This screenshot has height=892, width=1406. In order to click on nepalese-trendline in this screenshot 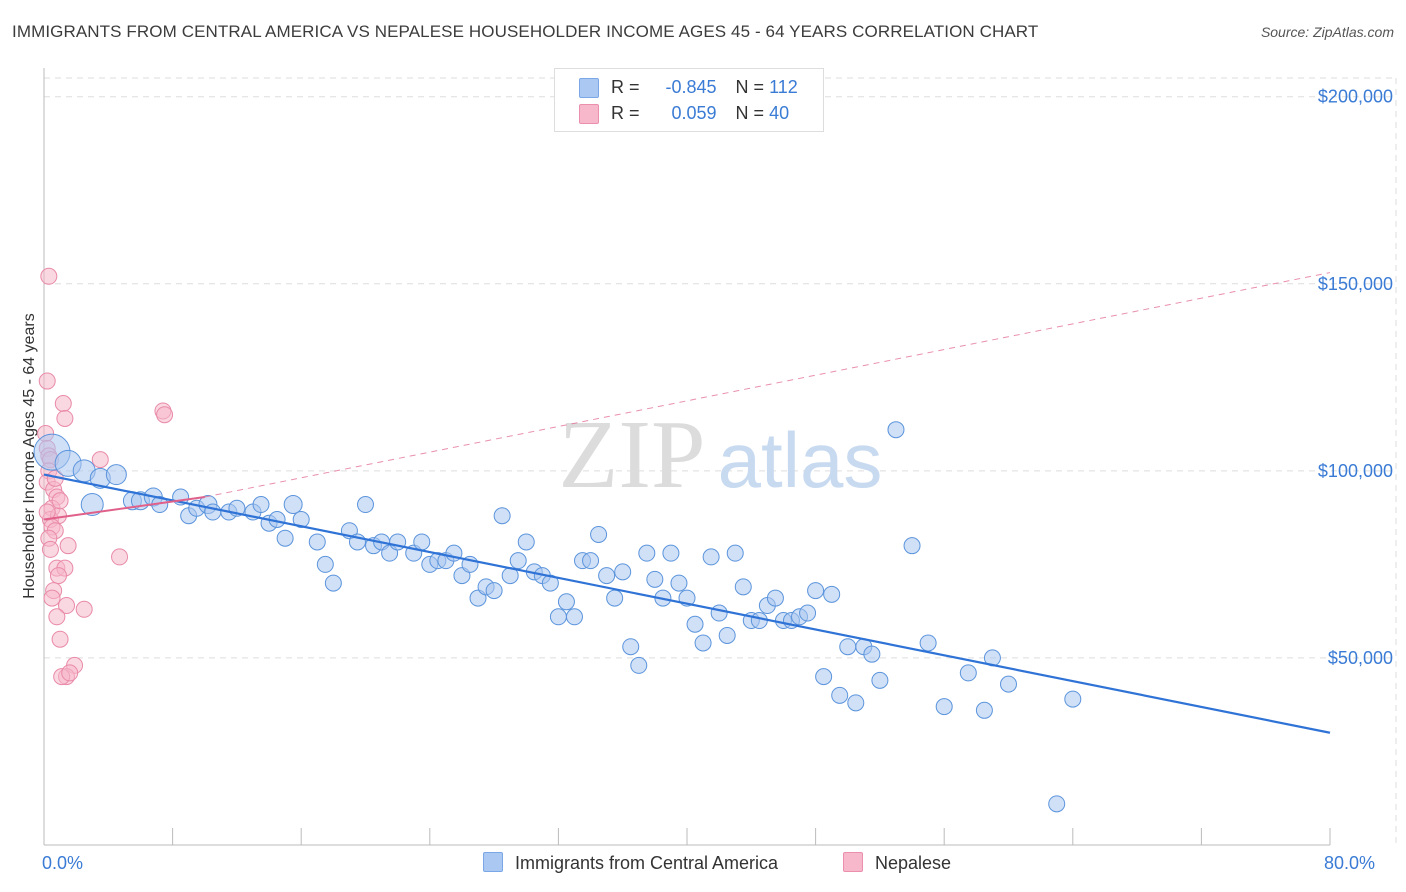, I will do `click(124, 508)`.